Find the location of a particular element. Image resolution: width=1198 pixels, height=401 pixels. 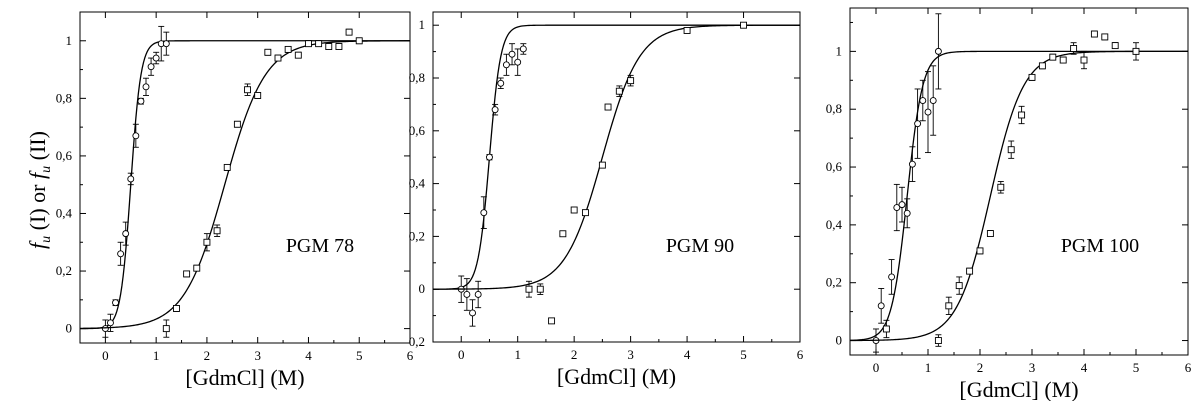

y-axis-label-f2: f is located at coordinates (37, 174).